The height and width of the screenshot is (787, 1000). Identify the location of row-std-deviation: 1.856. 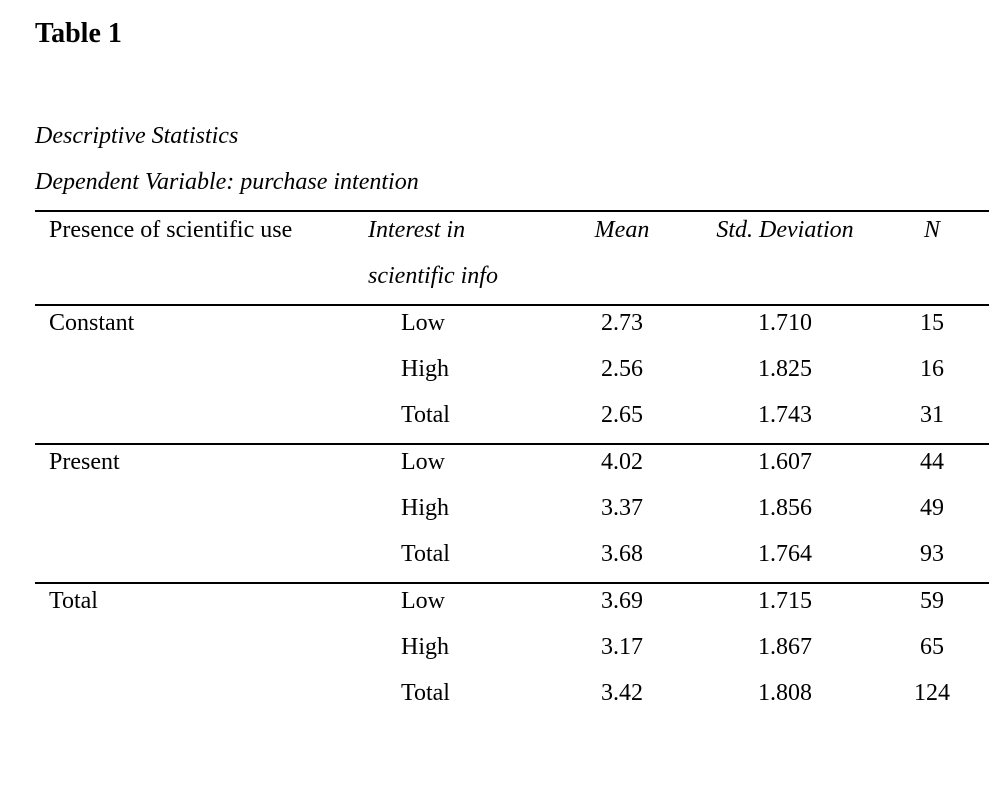
(785, 508).